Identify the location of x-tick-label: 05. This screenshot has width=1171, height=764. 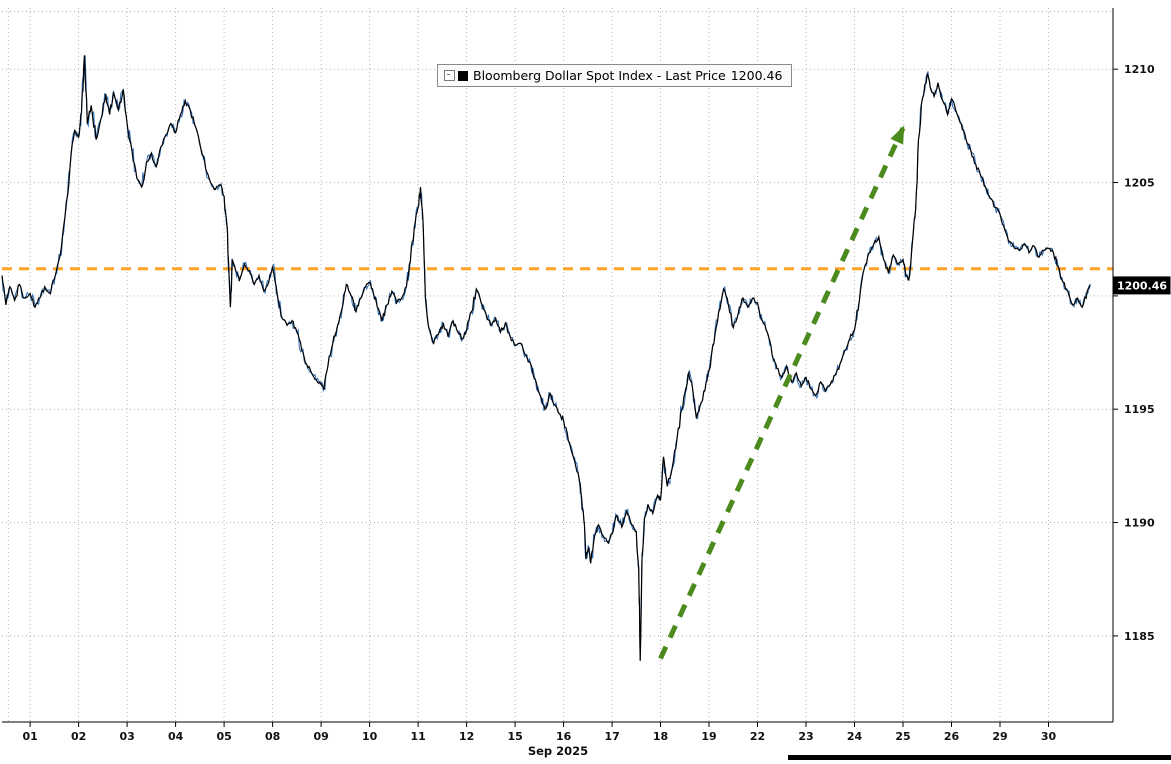
(223, 736).